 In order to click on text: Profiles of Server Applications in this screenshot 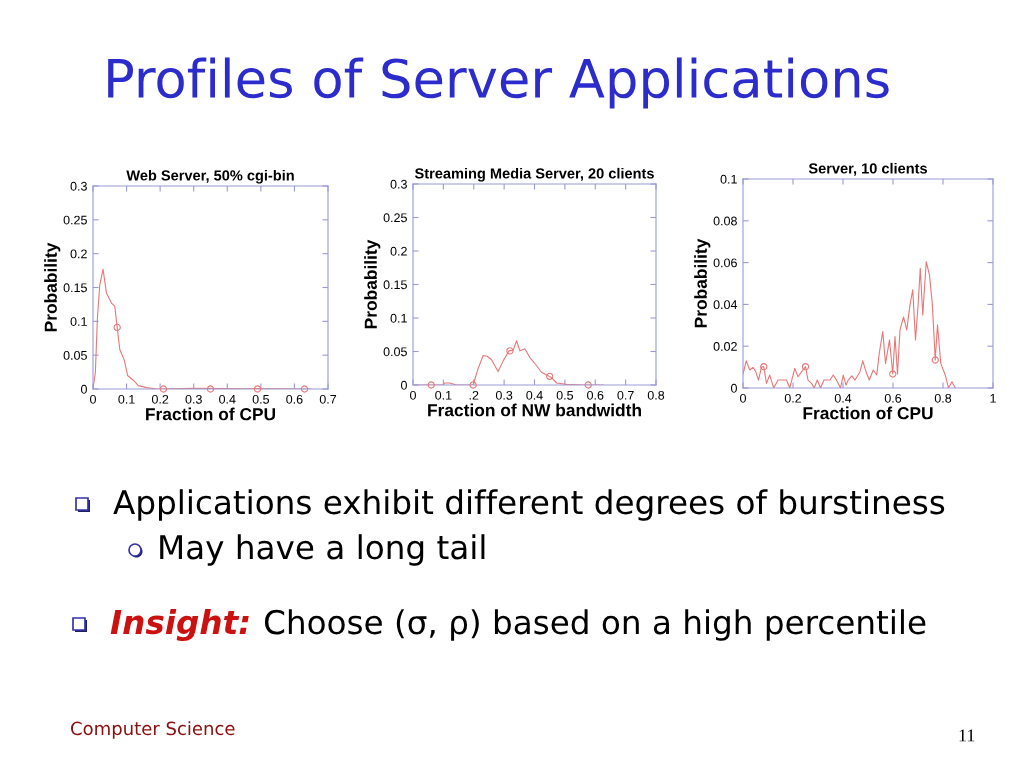, I will do `click(498, 83)`.